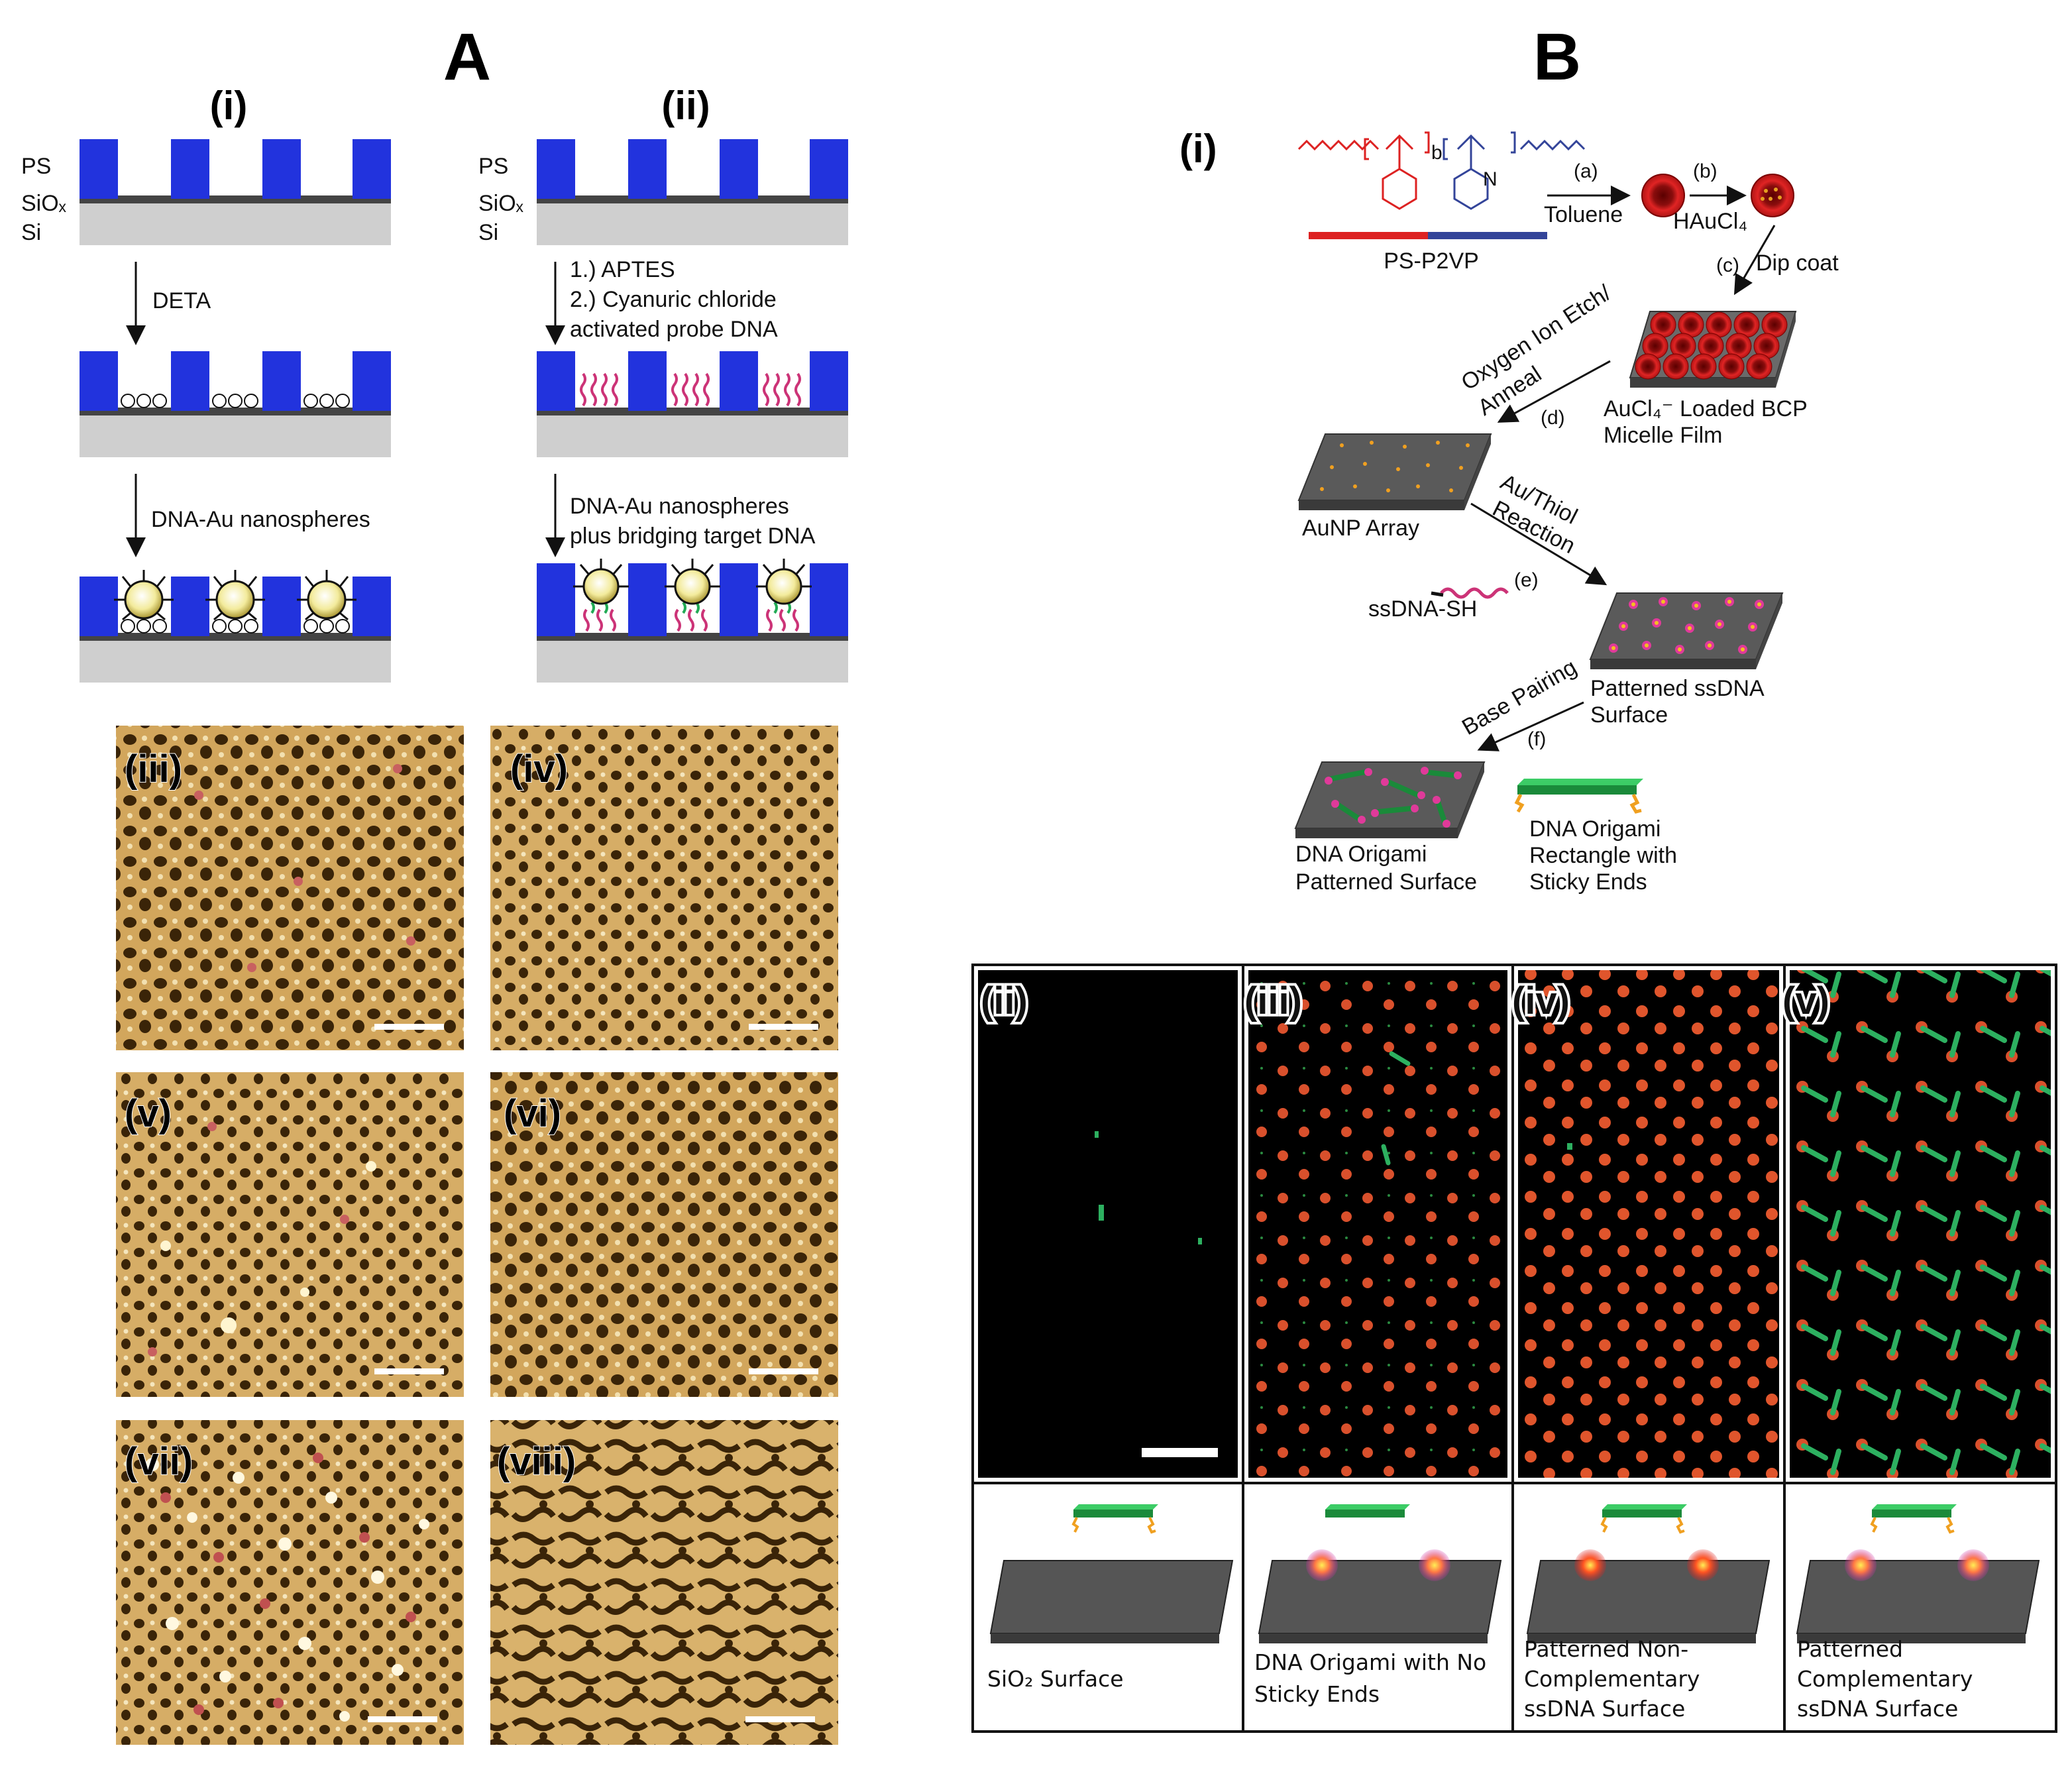 This screenshot has width=2072, height=1766. I want to click on cell-2-caption-2: Sticky Ends, so click(1317, 1694).